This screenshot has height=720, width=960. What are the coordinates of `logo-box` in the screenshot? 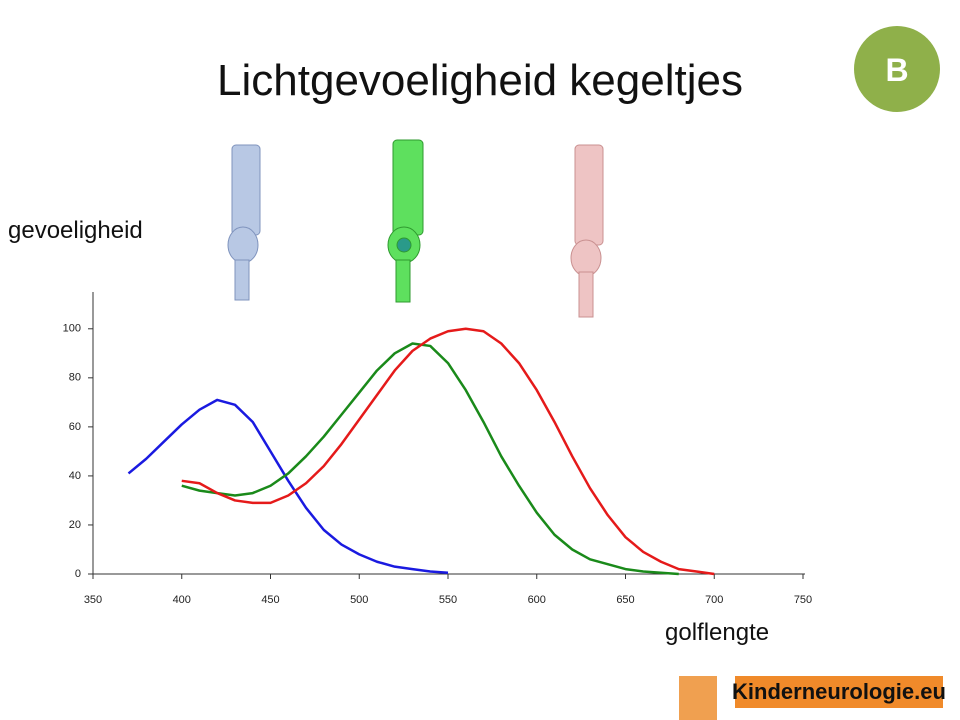 It's located at (839, 692).